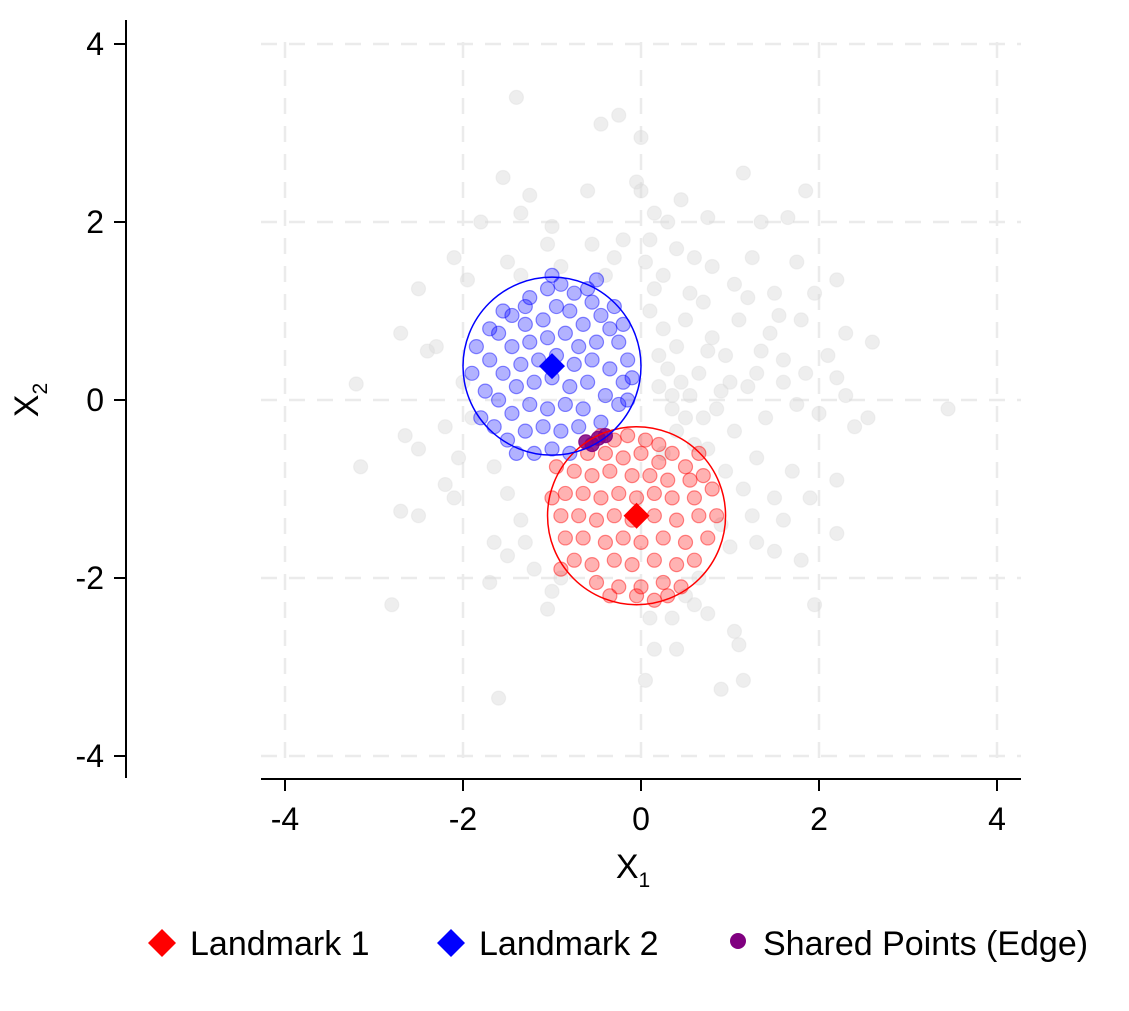 This screenshot has width=1129, height=1011. I want to click on y-tick-label-0: -4, so click(90, 756).